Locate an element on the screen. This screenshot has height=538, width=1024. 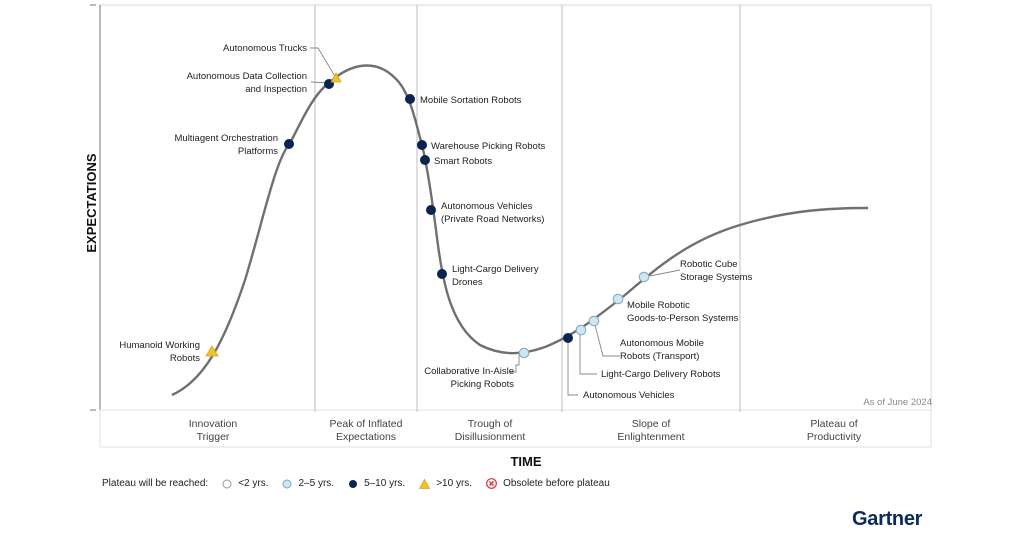
label-mop-2: Platforms is located at coordinates (258, 151).